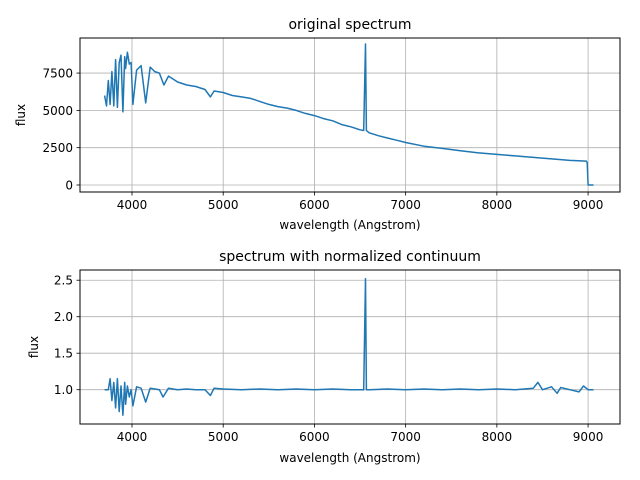 The width and height of the screenshot is (640, 480). I want to click on bottom-chart-x-tick-label: 6000, so click(314, 437).